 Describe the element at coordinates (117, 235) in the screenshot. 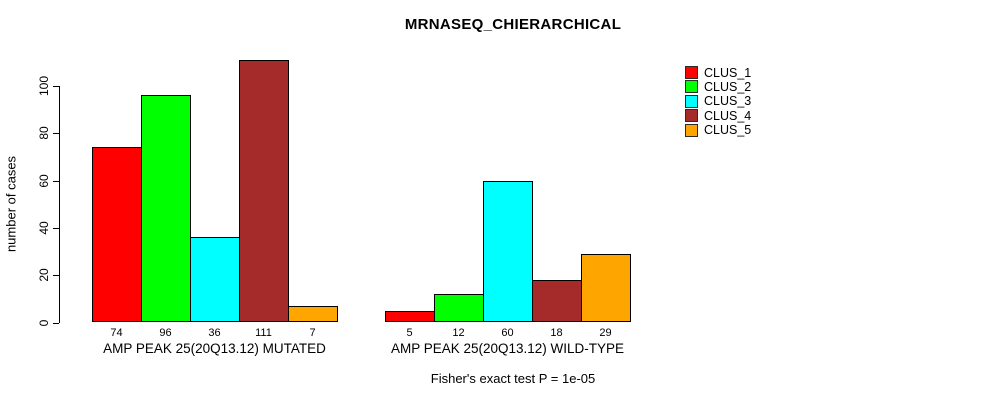

I see `bar-clus-1-group1` at that location.